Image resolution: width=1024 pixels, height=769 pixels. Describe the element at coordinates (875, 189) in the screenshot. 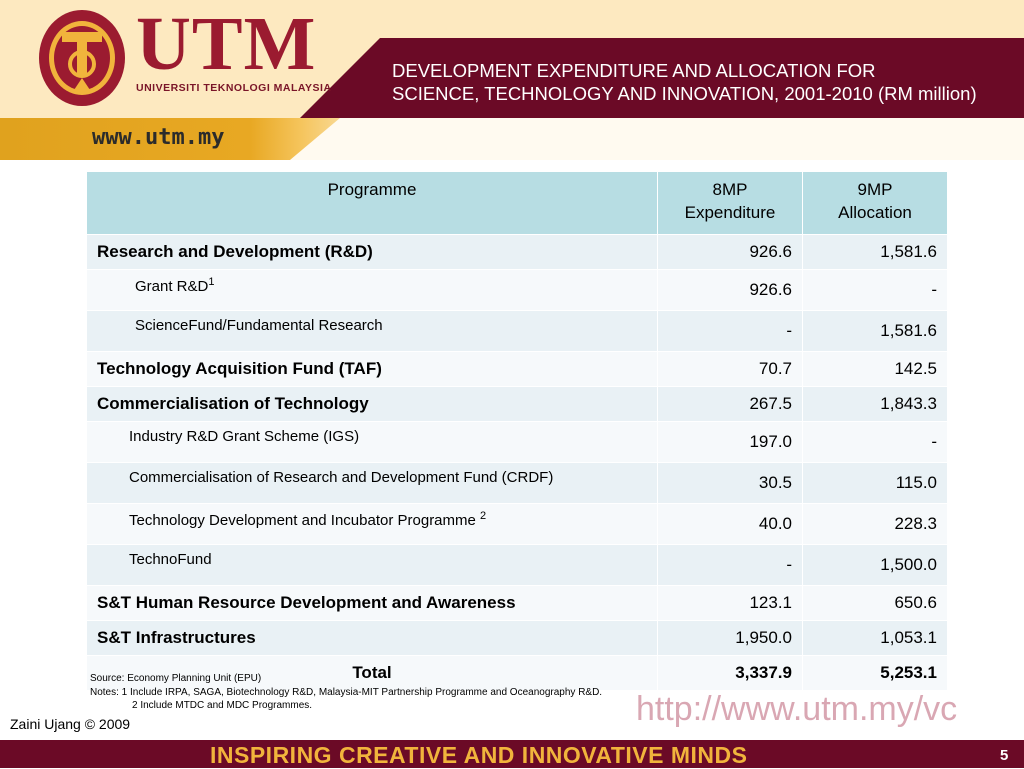

I see `header-9mp-label: 9MP` at that location.